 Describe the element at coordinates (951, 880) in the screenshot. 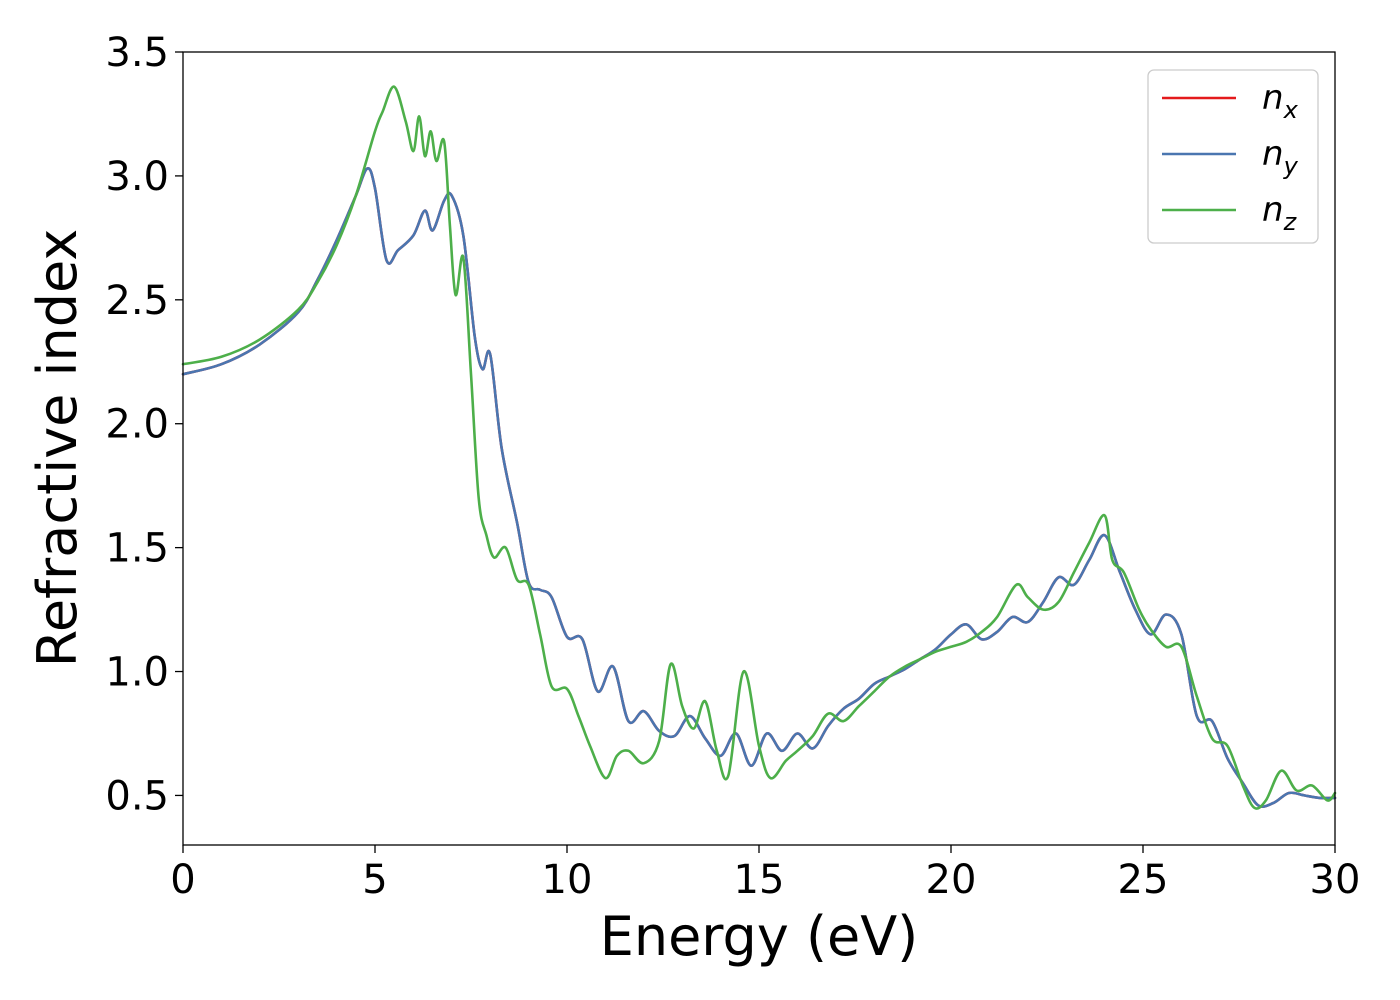

I see `x-tick-label: 20` at that location.